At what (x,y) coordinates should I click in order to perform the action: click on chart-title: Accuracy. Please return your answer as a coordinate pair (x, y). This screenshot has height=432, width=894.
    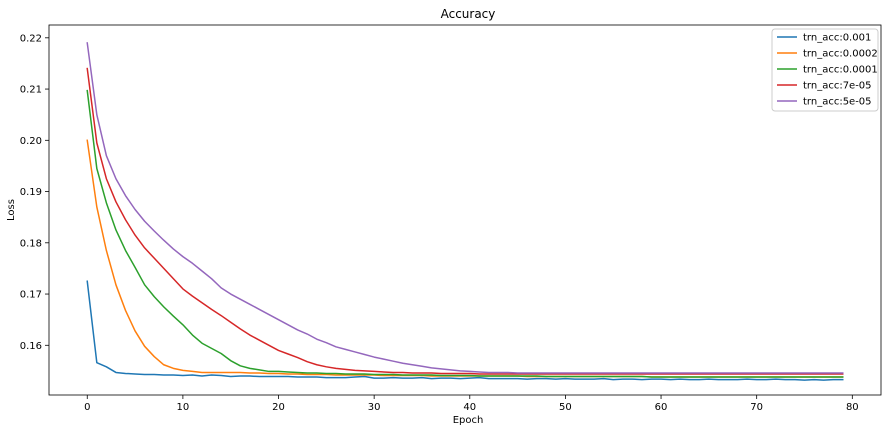
    Looking at the image, I should click on (468, 14).